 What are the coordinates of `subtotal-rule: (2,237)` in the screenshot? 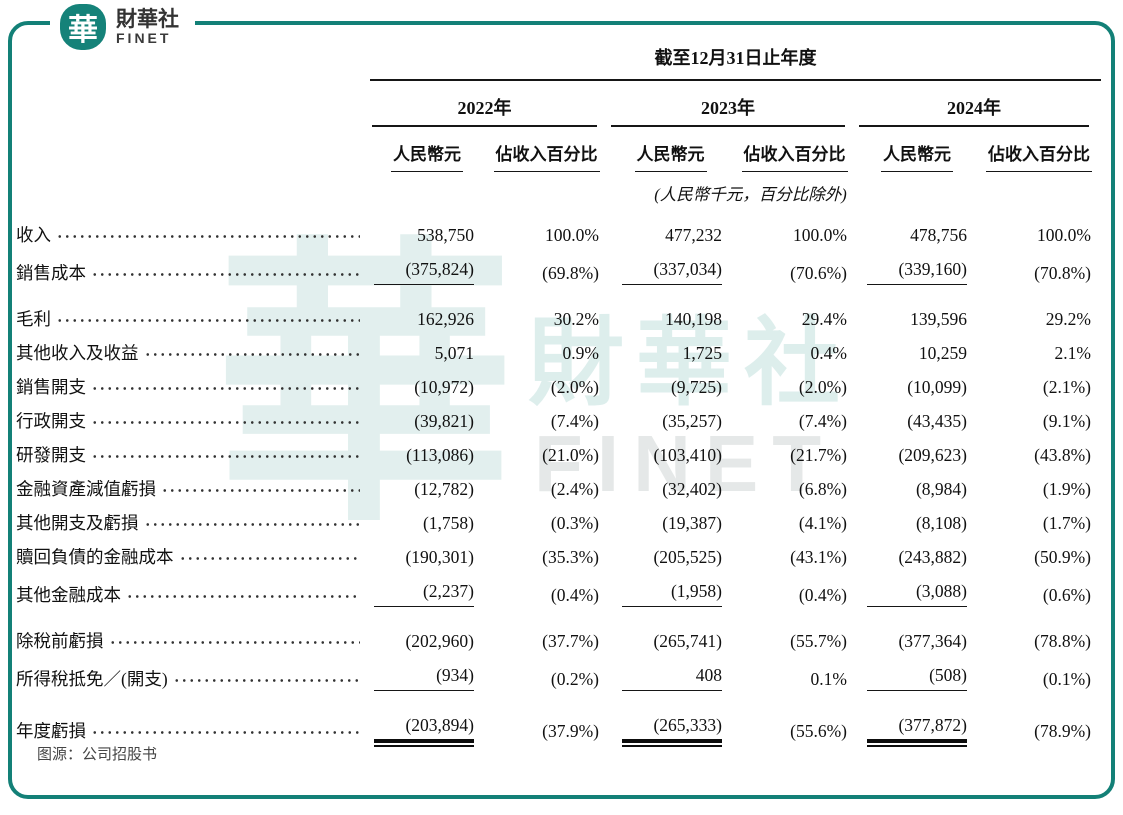 It's located at (424, 593).